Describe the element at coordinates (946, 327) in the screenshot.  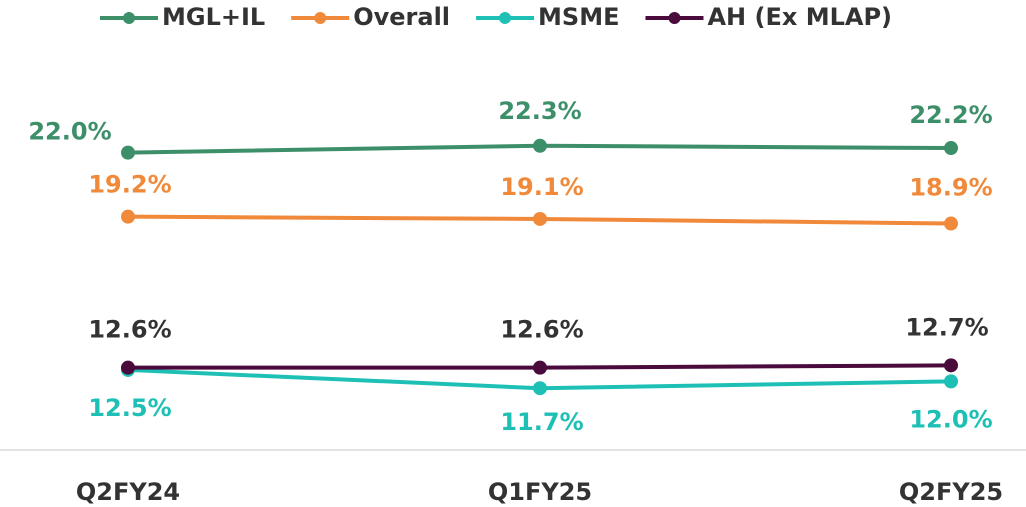
I see `data-label: 12.7%` at that location.